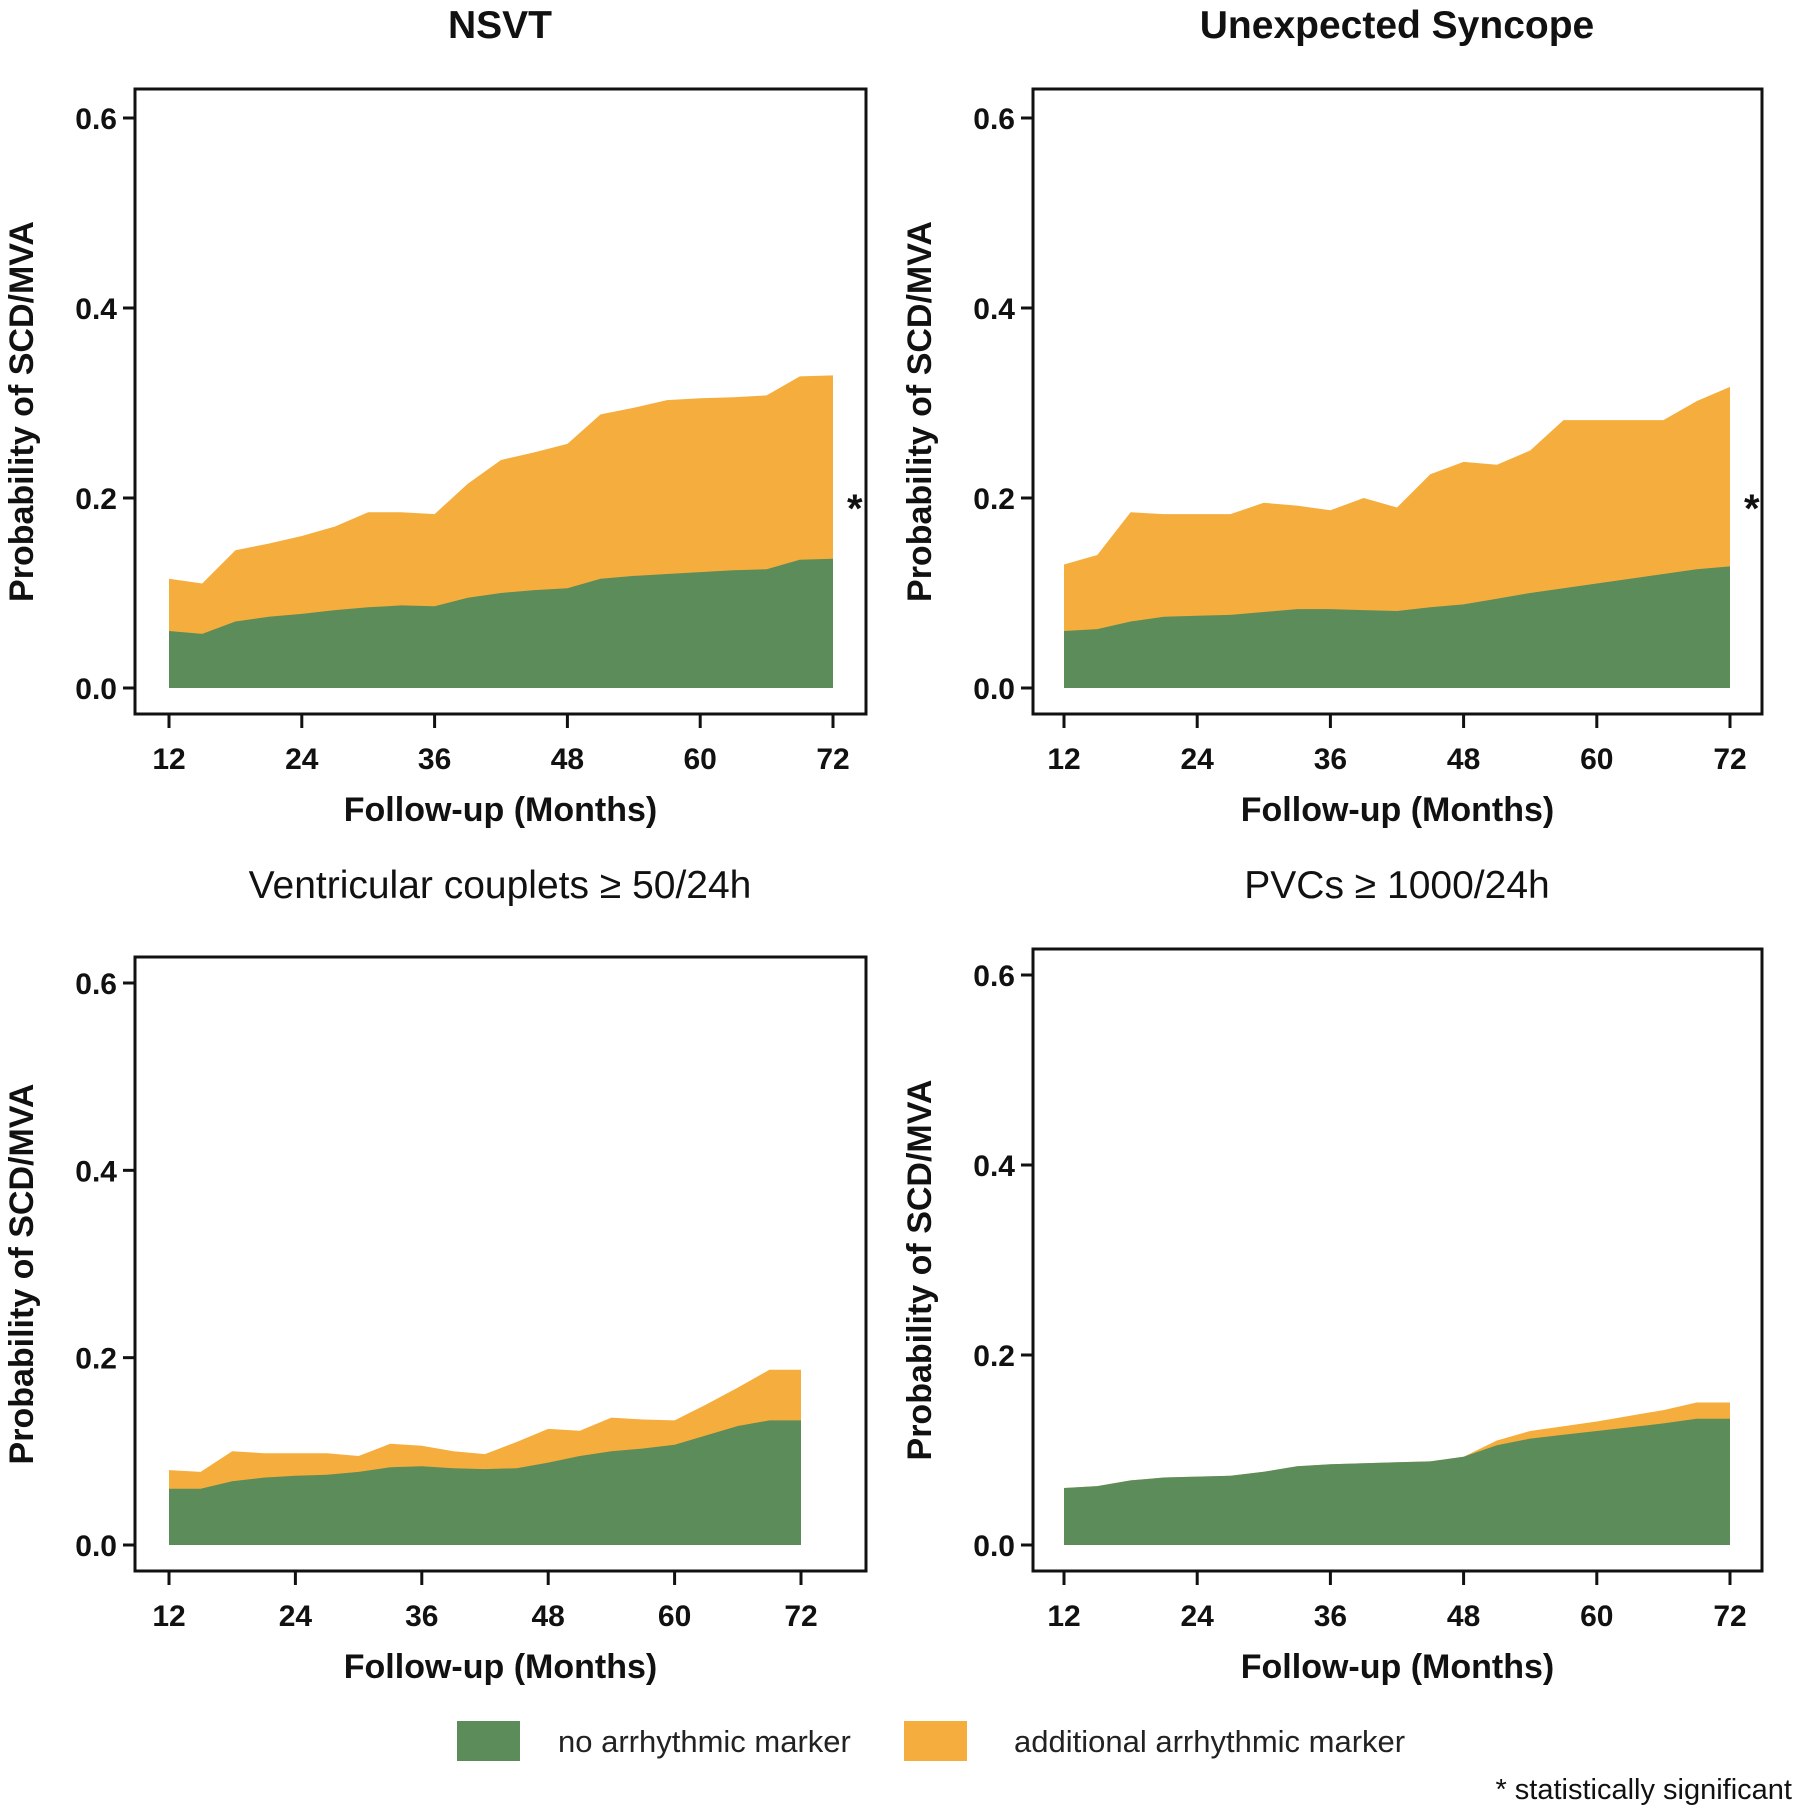 The image size is (1800, 1813). Describe the element at coordinates (1397, 25) in the screenshot. I see `chart-title: Unexpected Syncope` at that location.